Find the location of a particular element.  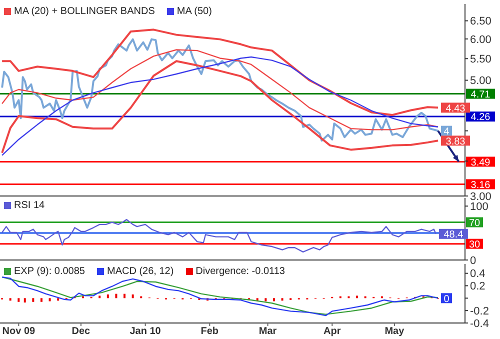

y-tick-label: 6.50 is located at coordinates (481, 22).